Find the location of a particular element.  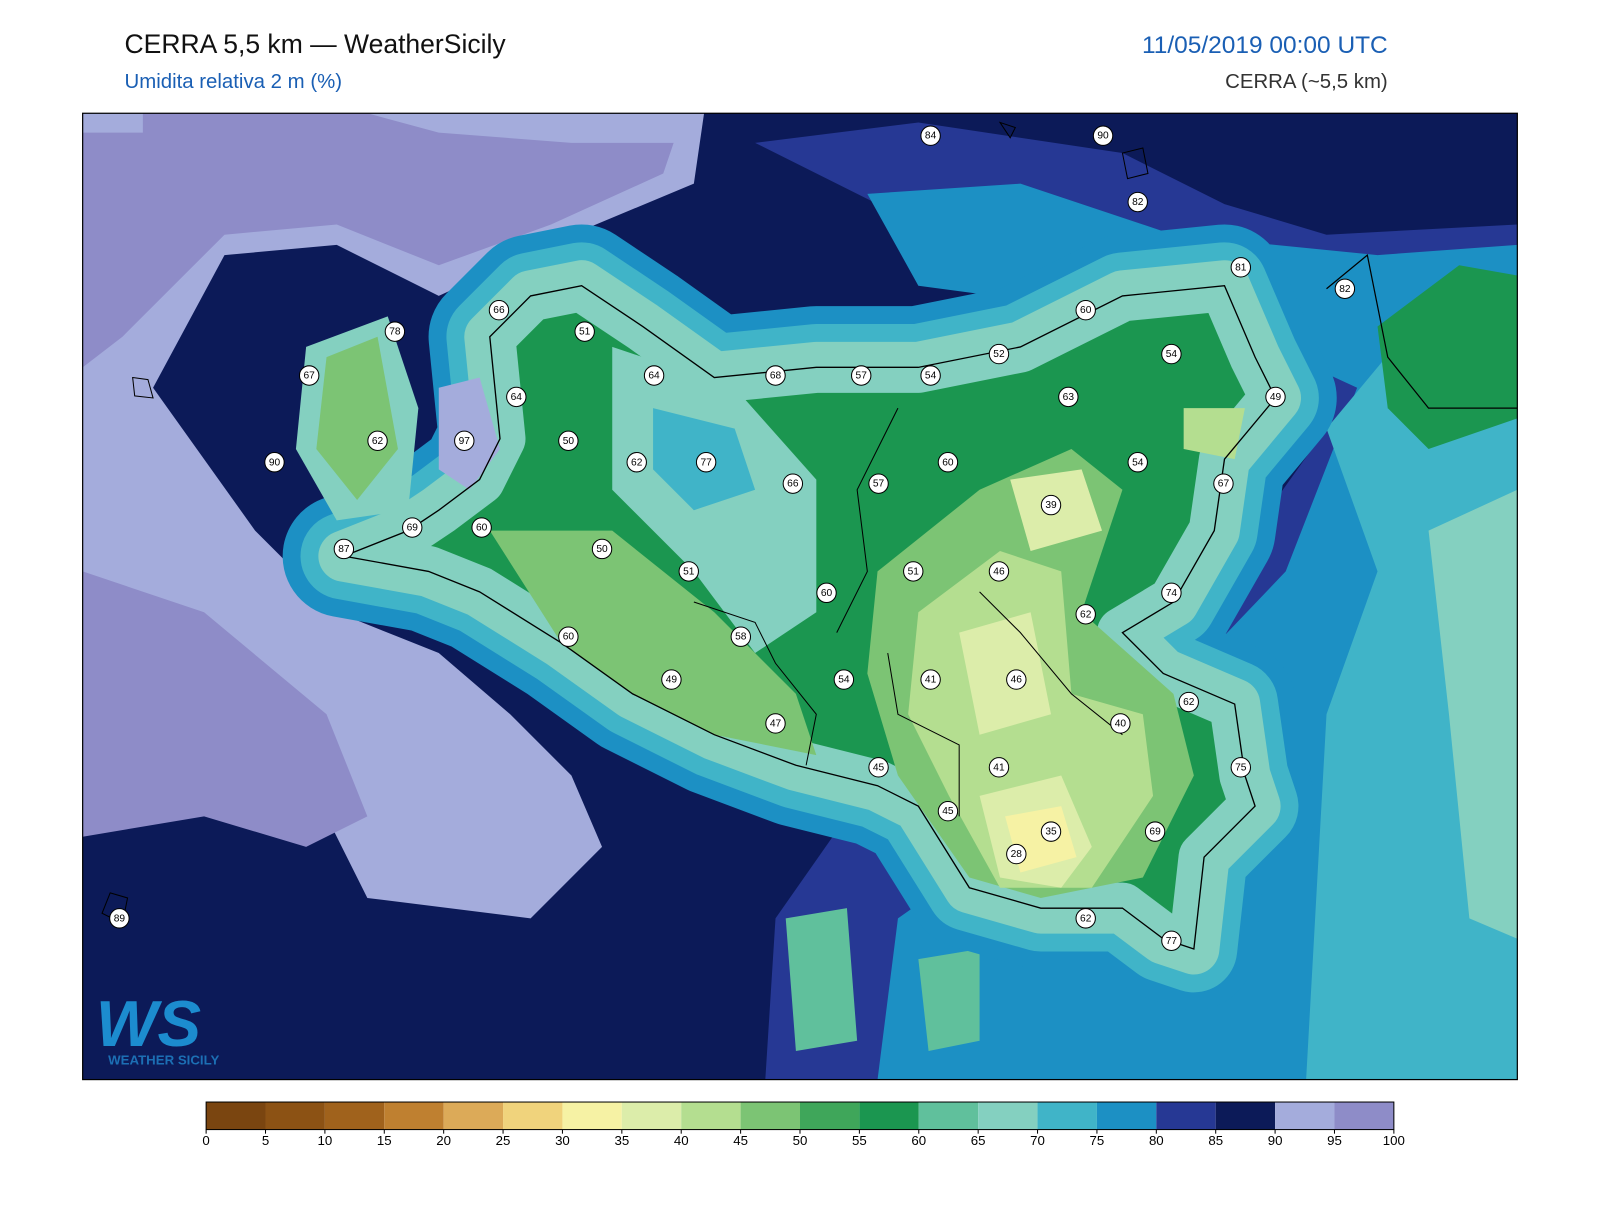

logo: WS WEATHER SICILY is located at coordinates (158, 1027).